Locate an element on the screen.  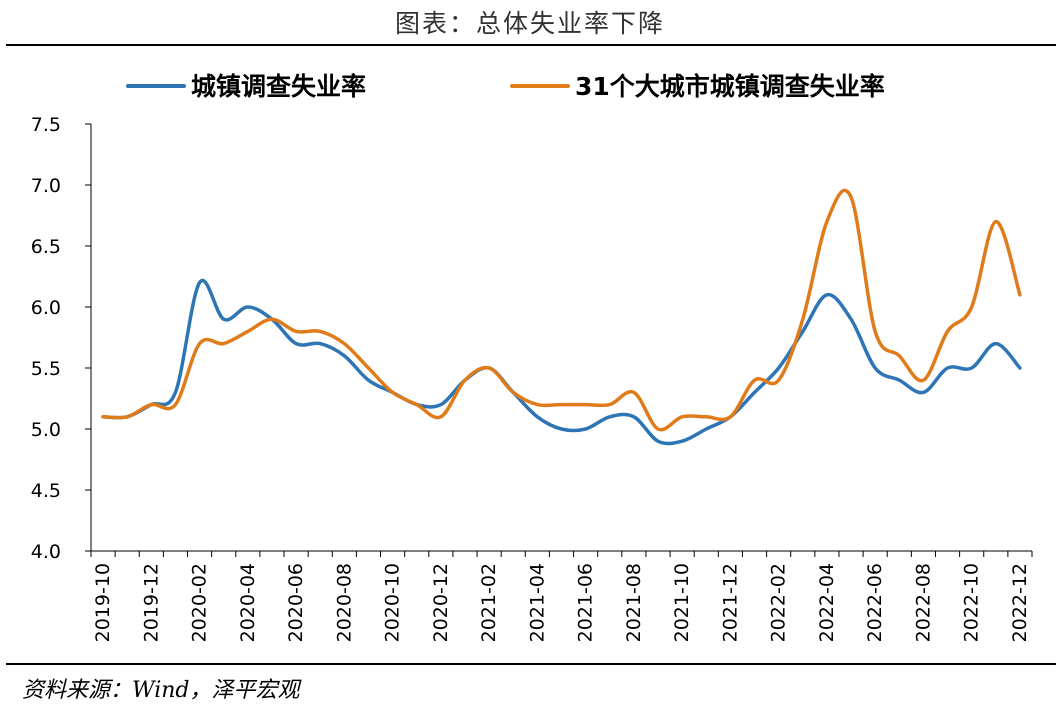
x-tick-label: 2021-10 is located at coordinates (682, 602).